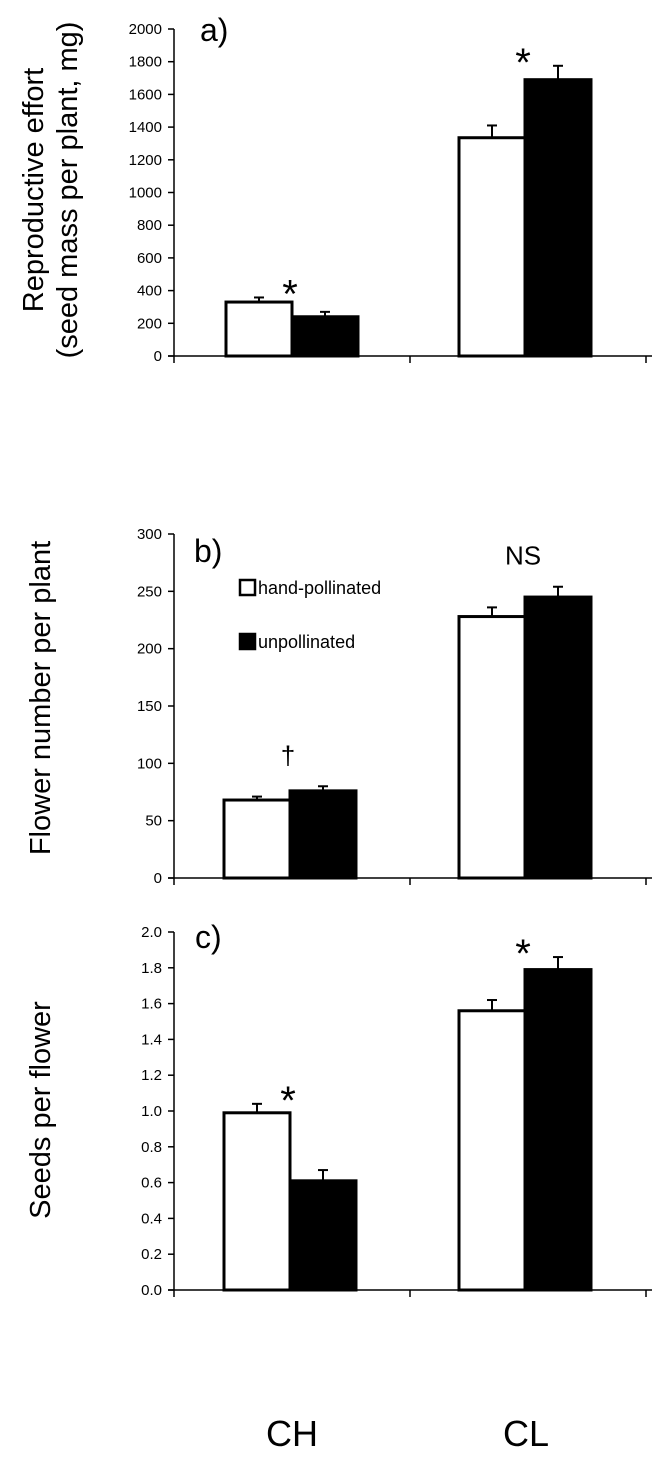 Image resolution: width=652 pixels, height=1469 pixels. I want to click on y-axis-label-line2: (seed mass per plant, mg), so click(68, 190).